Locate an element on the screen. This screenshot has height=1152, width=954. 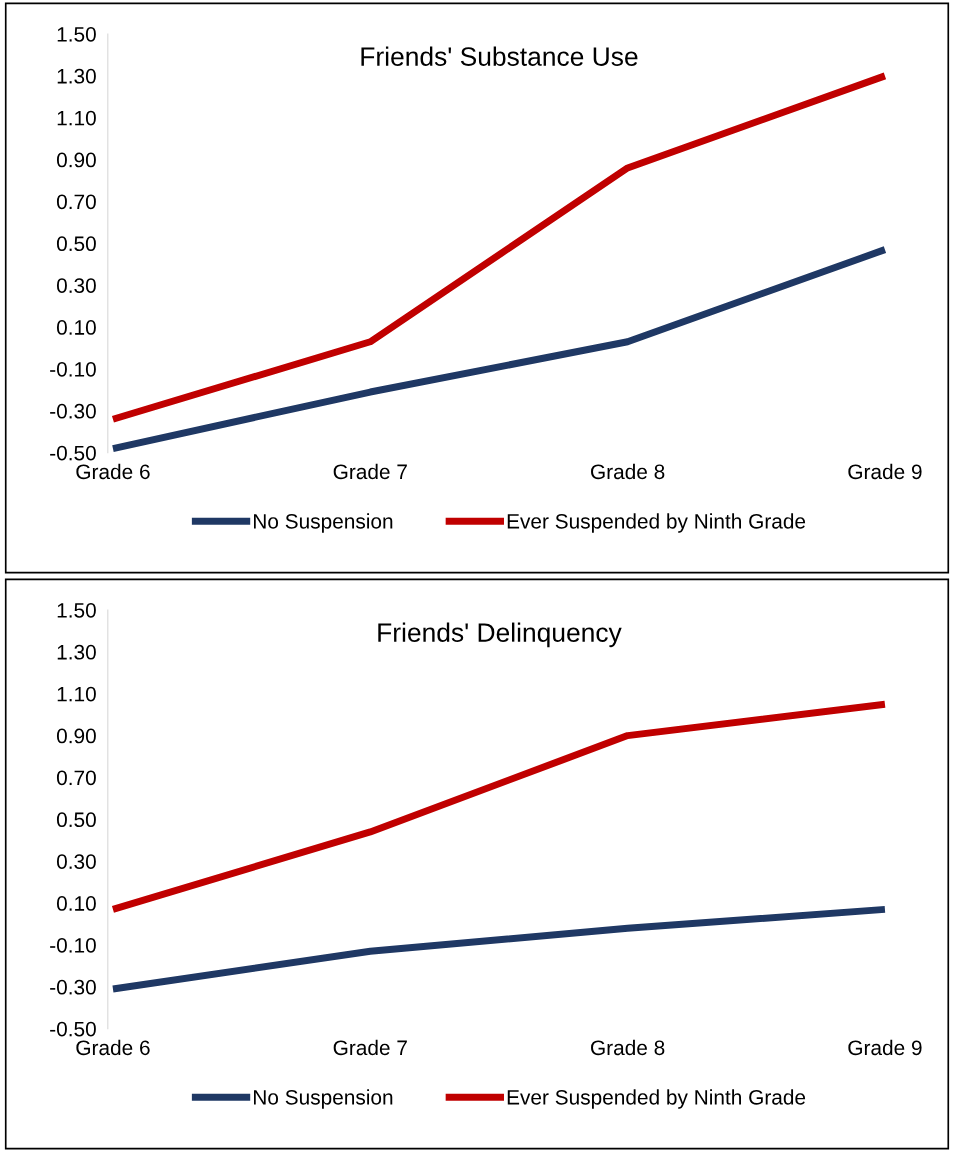
chart-title: Friends' Substance Use is located at coordinates (499, 56).